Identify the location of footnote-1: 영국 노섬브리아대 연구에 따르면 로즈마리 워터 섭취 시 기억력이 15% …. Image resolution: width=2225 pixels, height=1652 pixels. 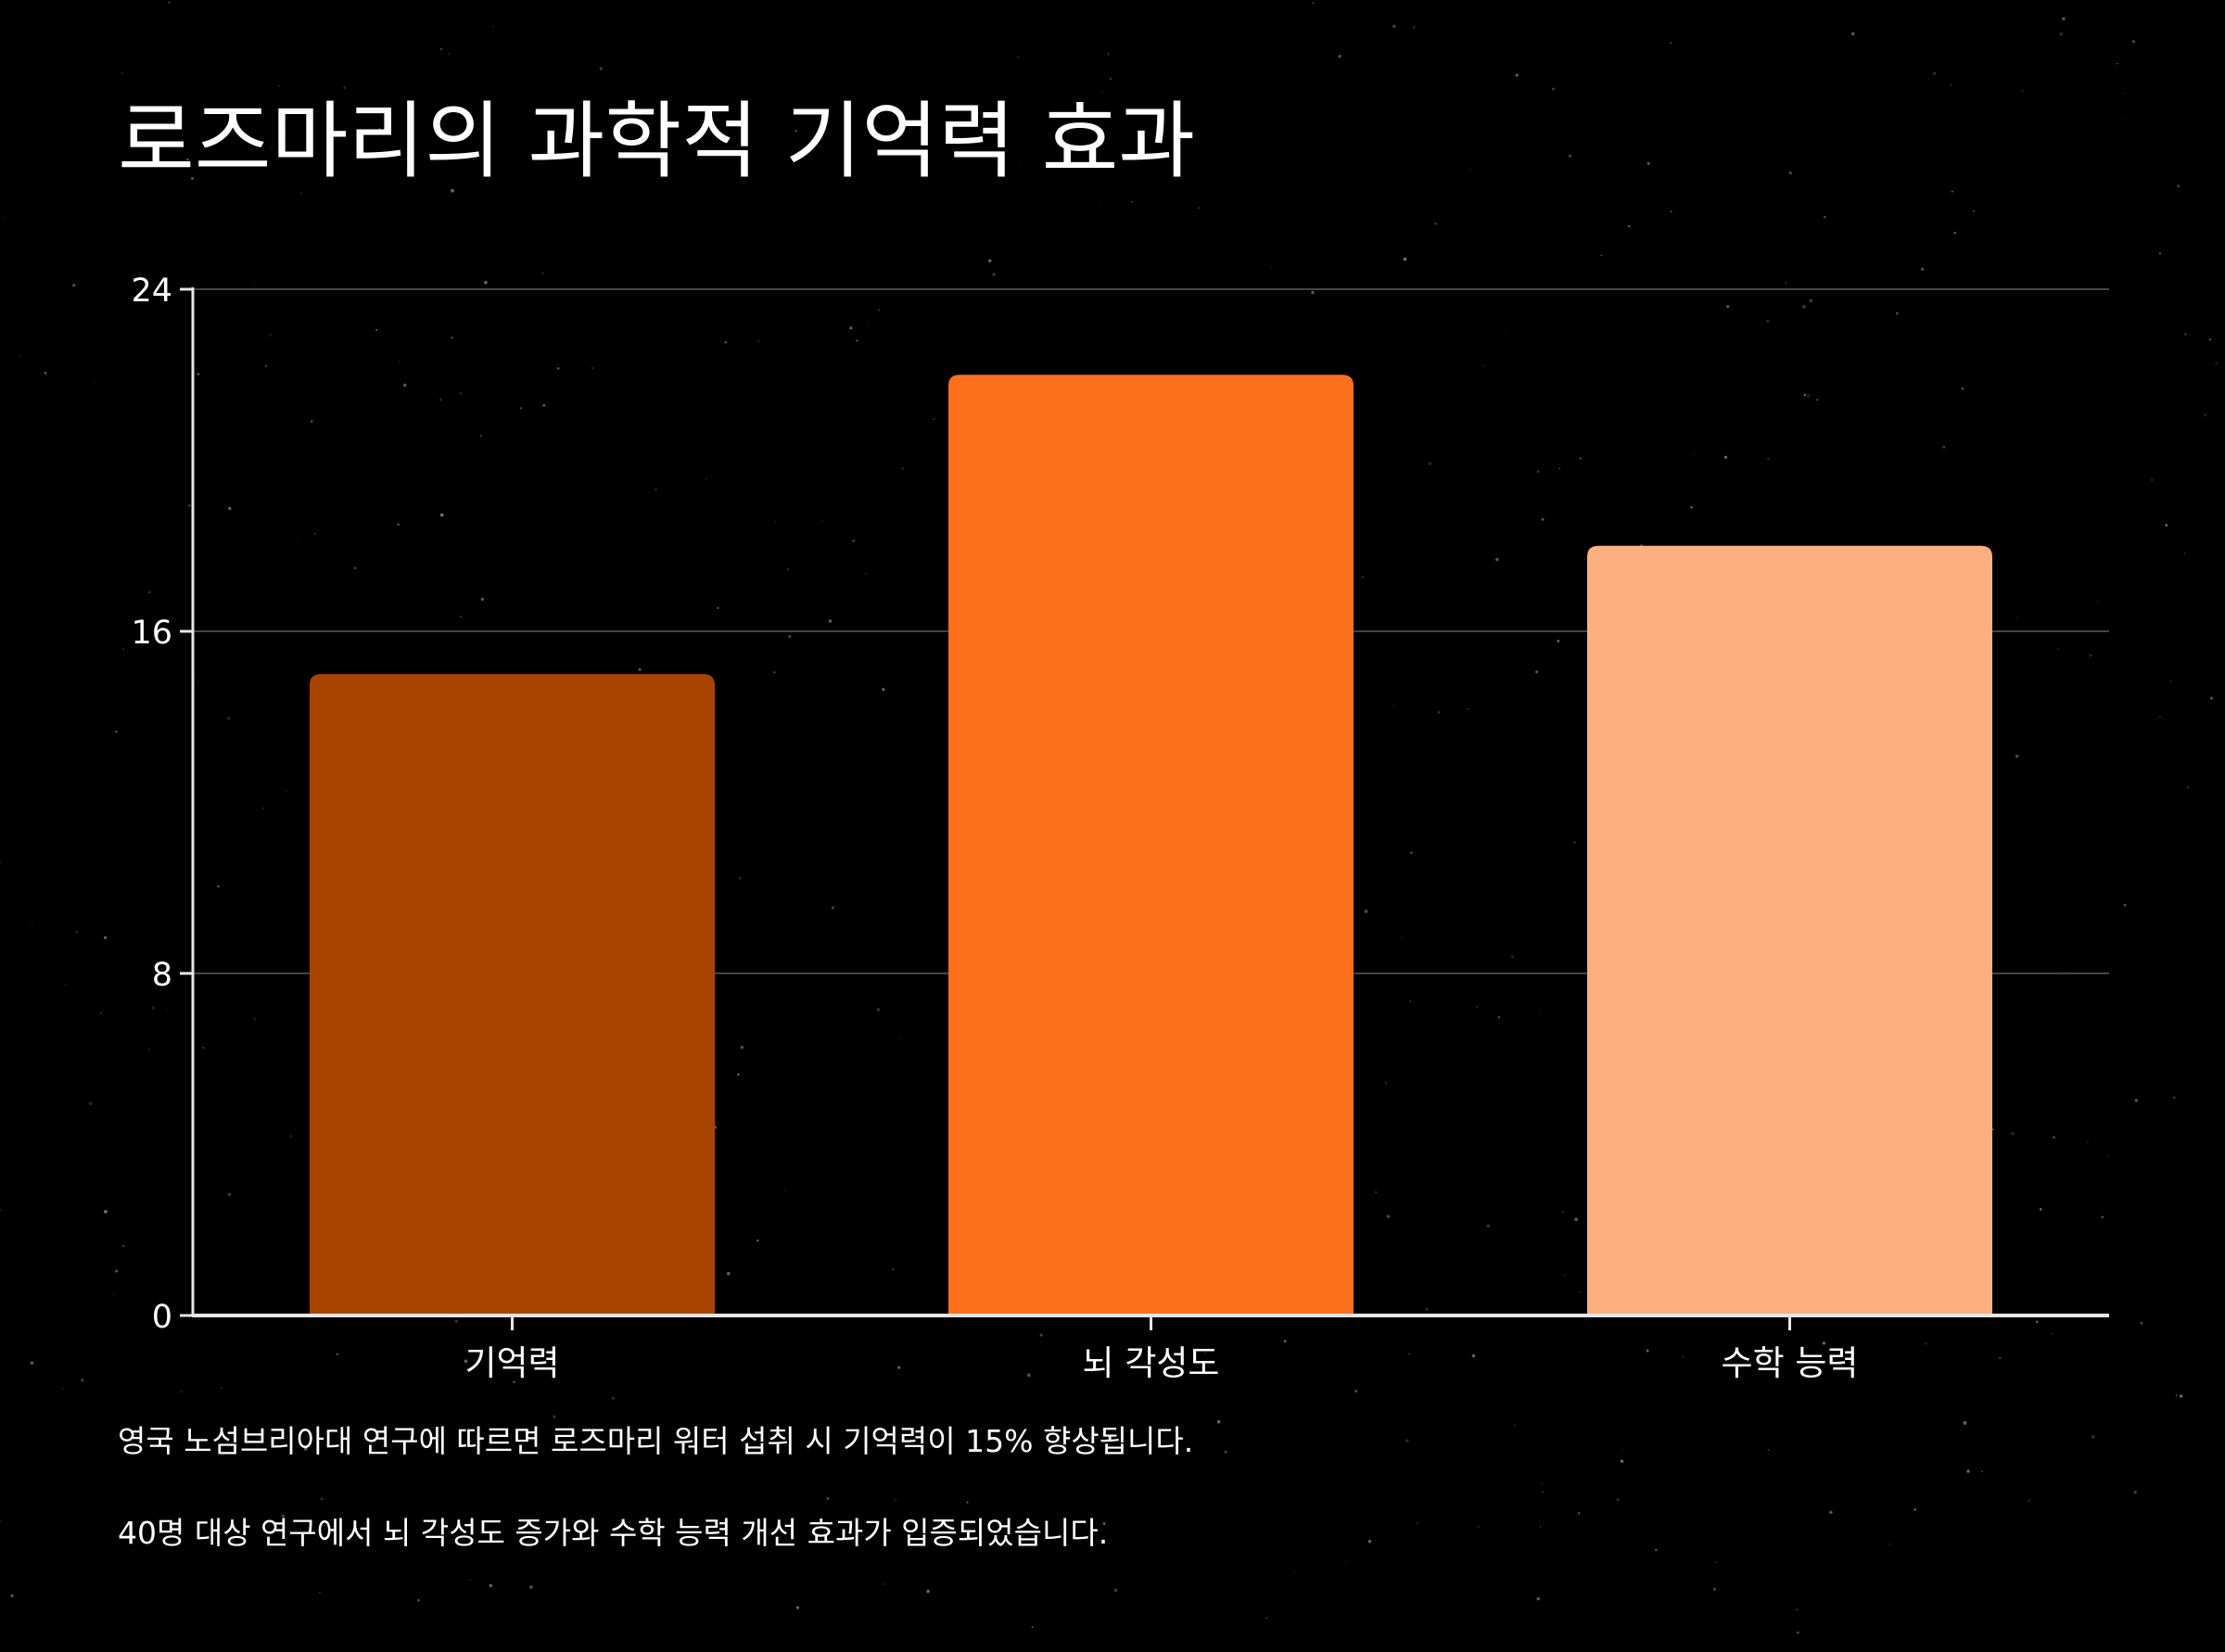
(656, 1441).